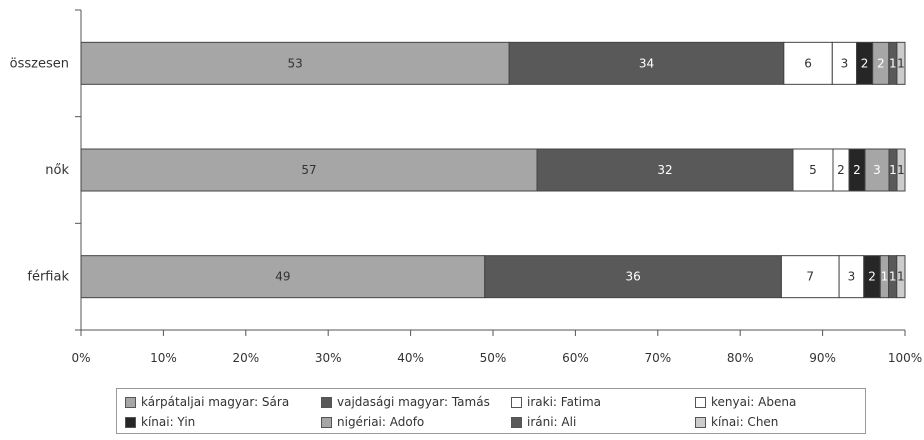 The width and height of the screenshot is (924, 440). I want to click on x-tick-label: 60%, so click(575, 358).